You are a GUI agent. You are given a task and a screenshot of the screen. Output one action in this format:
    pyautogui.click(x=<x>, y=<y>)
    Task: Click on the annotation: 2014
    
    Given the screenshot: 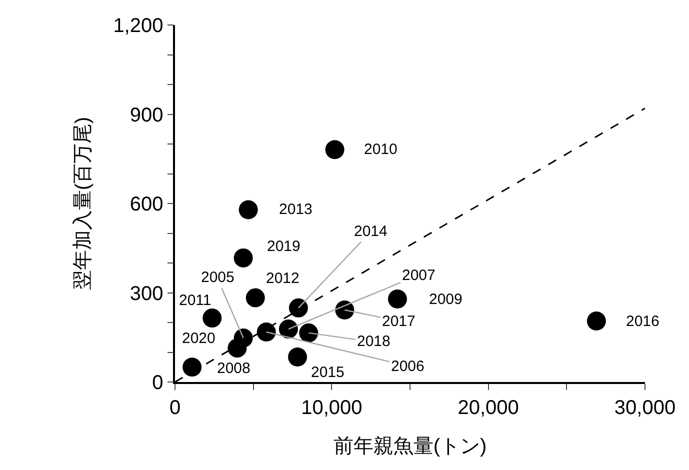 What is the action you would take?
    pyautogui.click(x=371, y=231)
    